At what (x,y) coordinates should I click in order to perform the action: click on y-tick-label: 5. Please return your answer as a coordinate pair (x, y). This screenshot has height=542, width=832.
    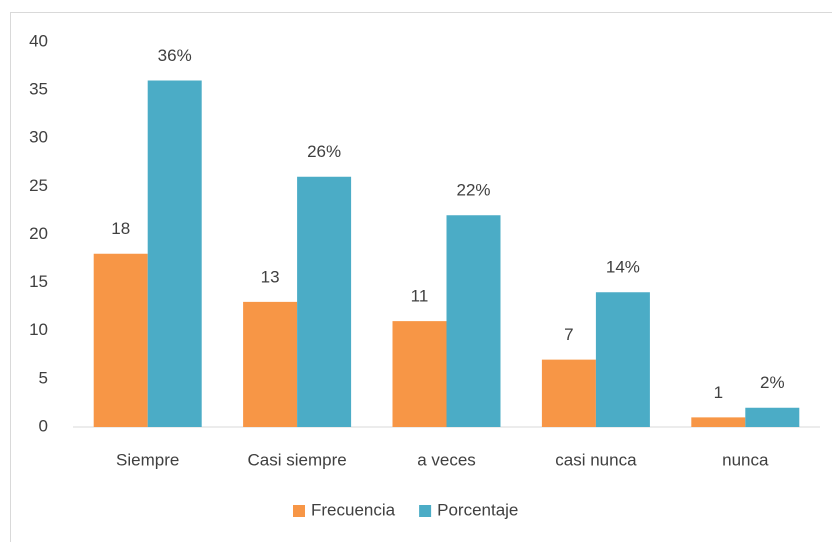
    Looking at the image, I should click on (43, 377).